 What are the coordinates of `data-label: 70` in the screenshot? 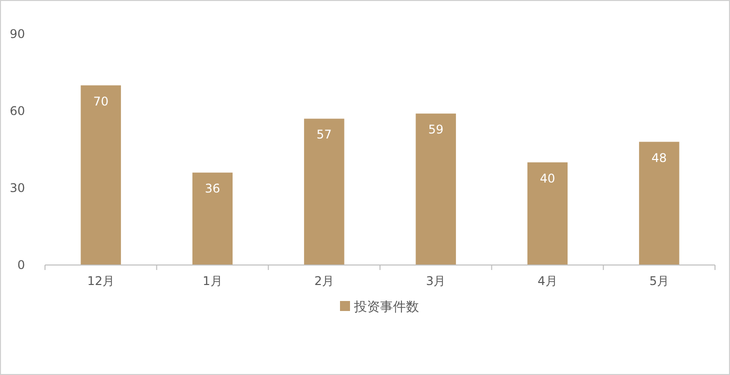 It's located at (100, 101).